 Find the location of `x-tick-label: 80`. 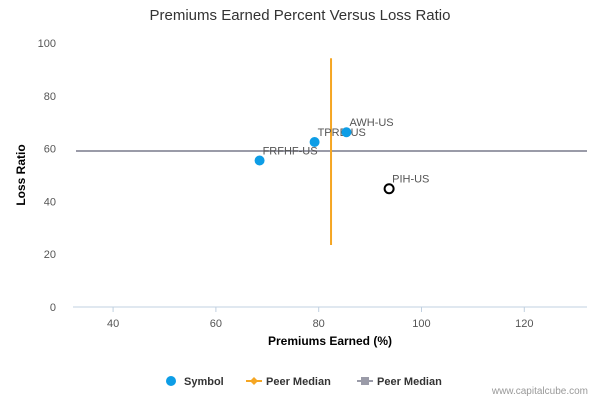

x-tick-label: 80 is located at coordinates (319, 324).